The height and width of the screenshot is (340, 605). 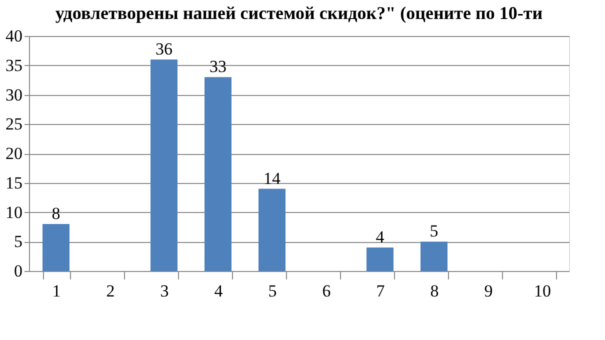 What do you see at coordinates (542, 291) in the screenshot?
I see `x-tick-label: 10` at bounding box center [542, 291].